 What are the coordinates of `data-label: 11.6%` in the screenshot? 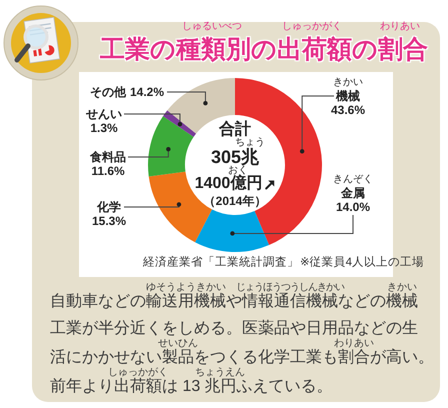 It's located at (108, 171).